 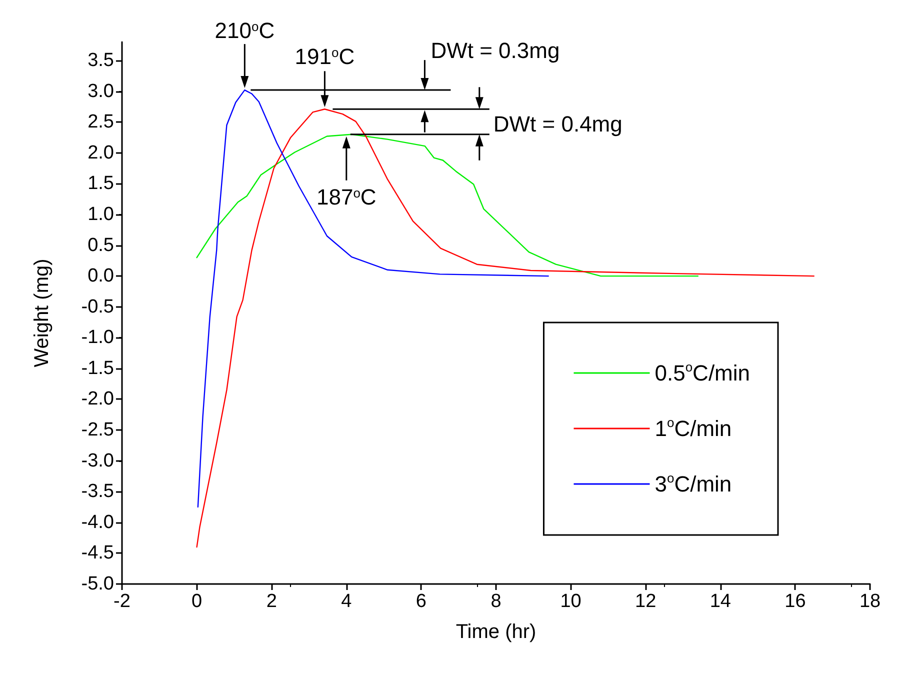 What do you see at coordinates (421, 601) in the screenshot?
I see `x-tick-label: 6` at bounding box center [421, 601].